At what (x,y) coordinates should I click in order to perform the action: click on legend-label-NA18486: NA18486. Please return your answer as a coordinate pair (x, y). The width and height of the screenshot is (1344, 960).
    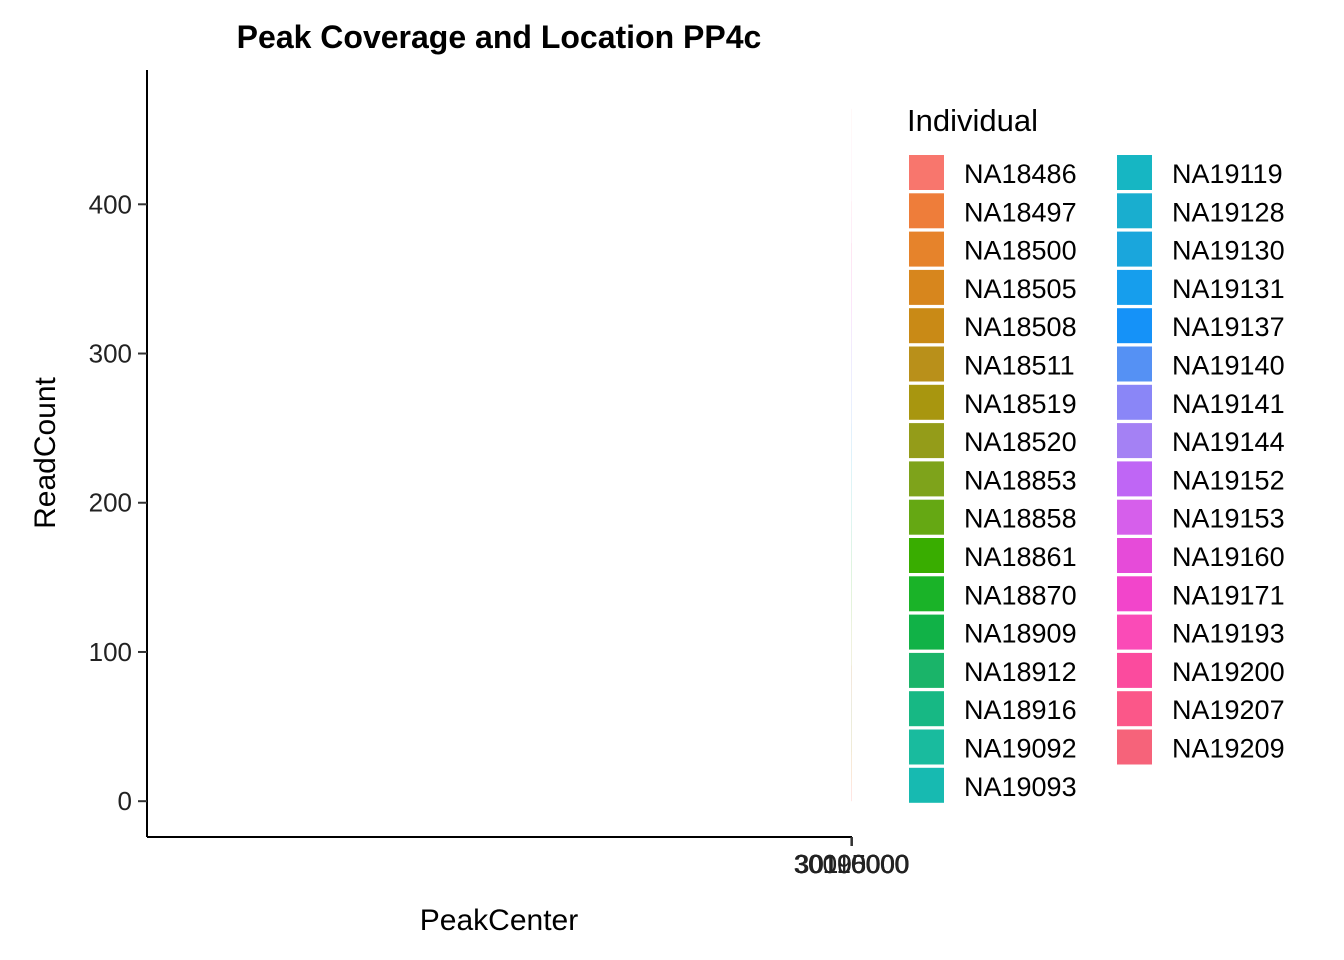
    Looking at the image, I should click on (1020, 174).